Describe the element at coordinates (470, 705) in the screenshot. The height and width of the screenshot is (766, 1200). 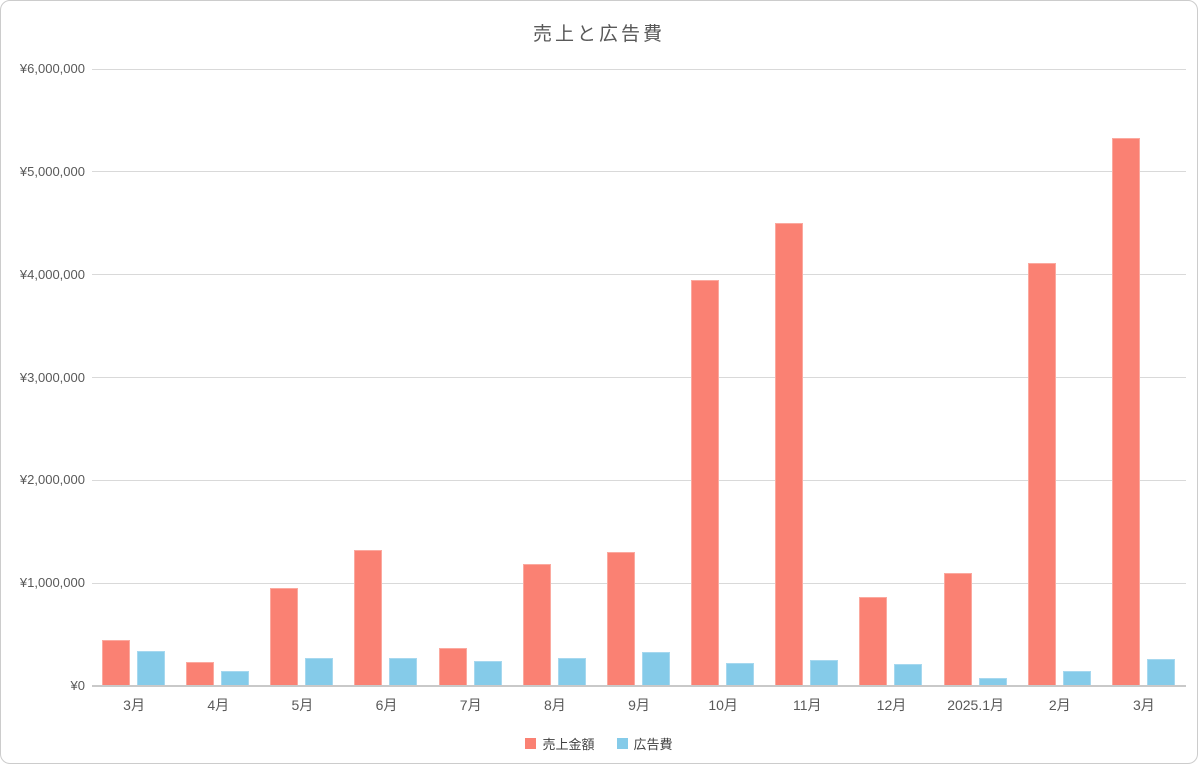
I see `x-axis-tick-label: 7月` at that location.